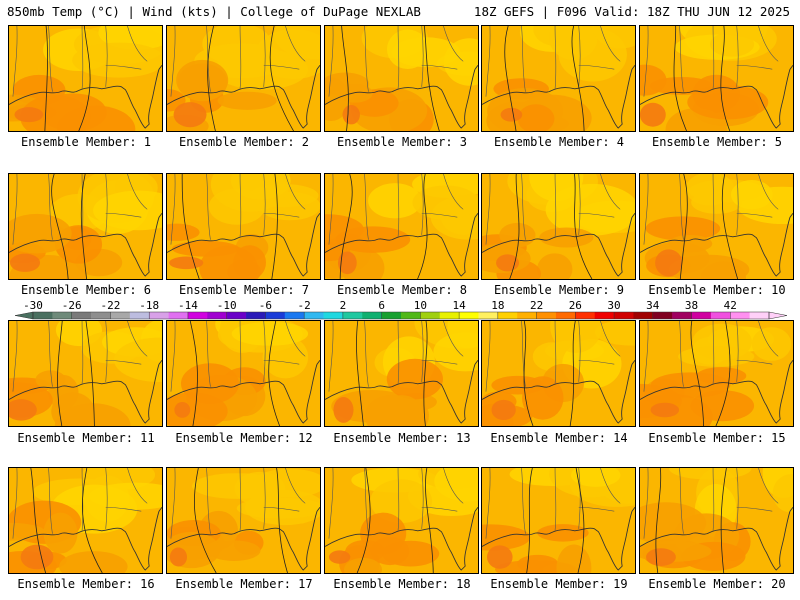 This screenshot has width=800, height=600. I want to click on ensemble-member-label: Ensemble Member: 8, so click(402, 290).